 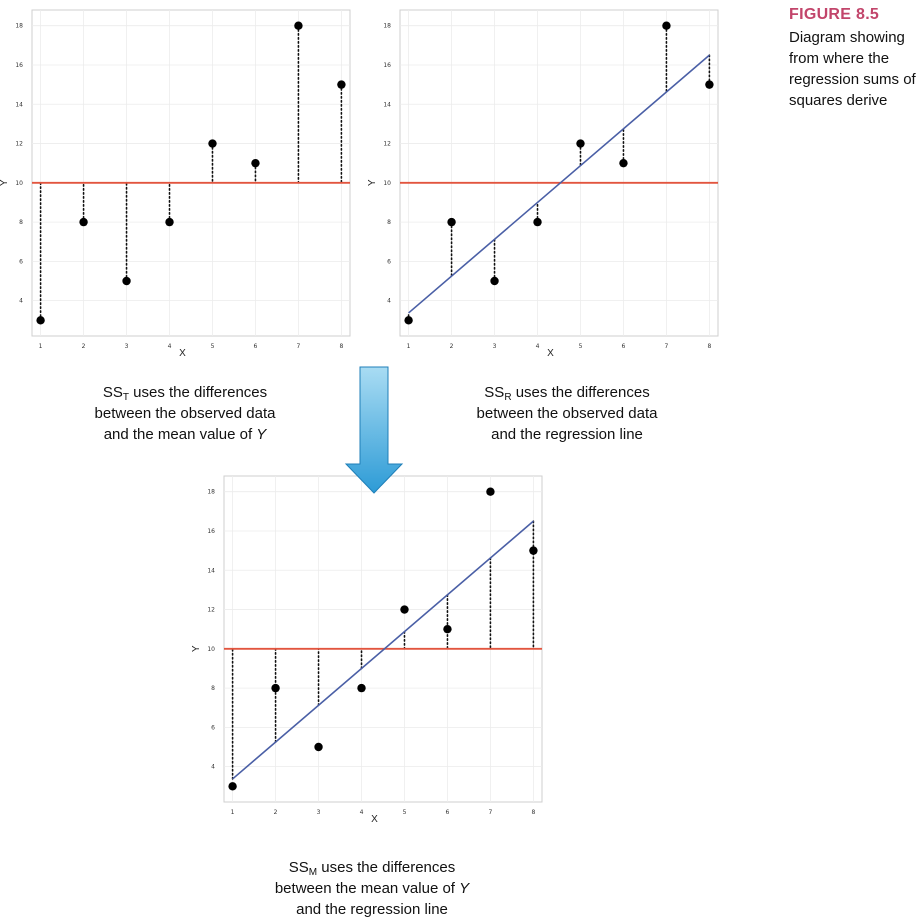 I want to click on ssm-caption-line2: between the mean value of Y, so click(x=372, y=888).